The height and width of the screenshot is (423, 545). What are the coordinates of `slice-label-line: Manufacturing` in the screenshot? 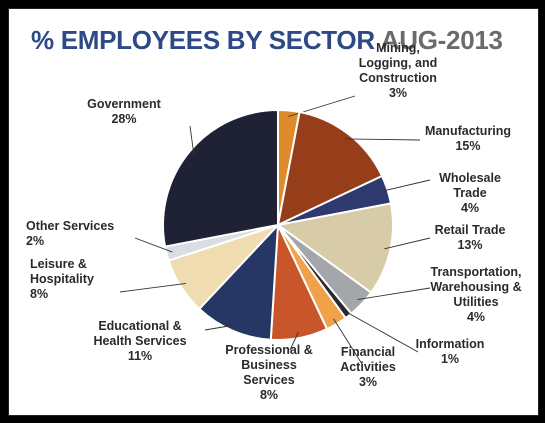 It's located at (468, 131).